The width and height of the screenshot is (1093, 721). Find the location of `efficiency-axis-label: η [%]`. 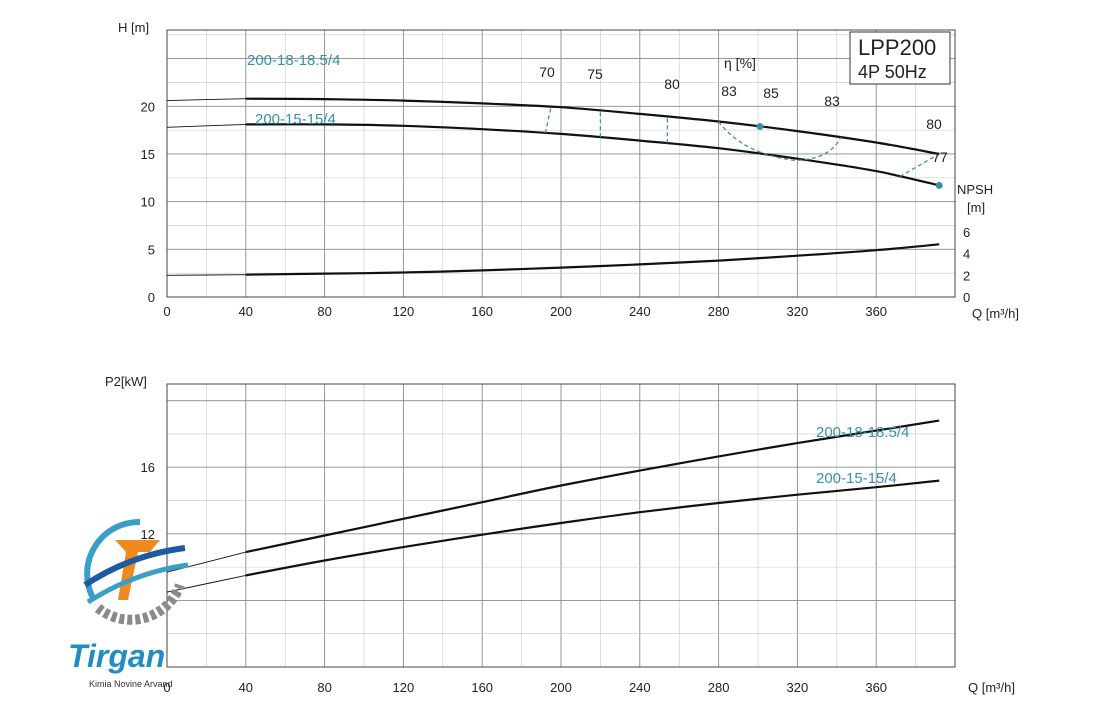

efficiency-axis-label: η [%] is located at coordinates (740, 63).